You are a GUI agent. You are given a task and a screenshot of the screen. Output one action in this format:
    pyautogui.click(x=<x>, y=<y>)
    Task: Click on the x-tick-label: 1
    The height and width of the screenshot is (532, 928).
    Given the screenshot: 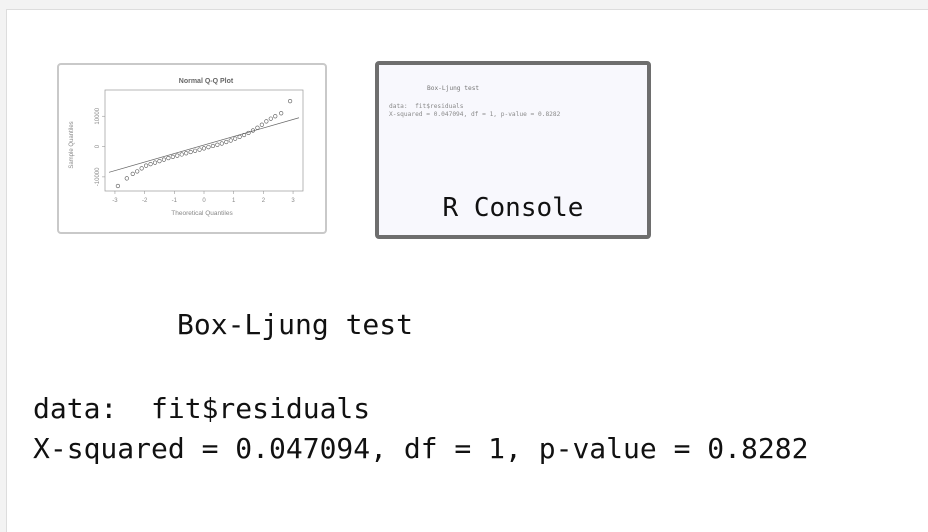 What is the action you would take?
    pyautogui.click(x=234, y=201)
    